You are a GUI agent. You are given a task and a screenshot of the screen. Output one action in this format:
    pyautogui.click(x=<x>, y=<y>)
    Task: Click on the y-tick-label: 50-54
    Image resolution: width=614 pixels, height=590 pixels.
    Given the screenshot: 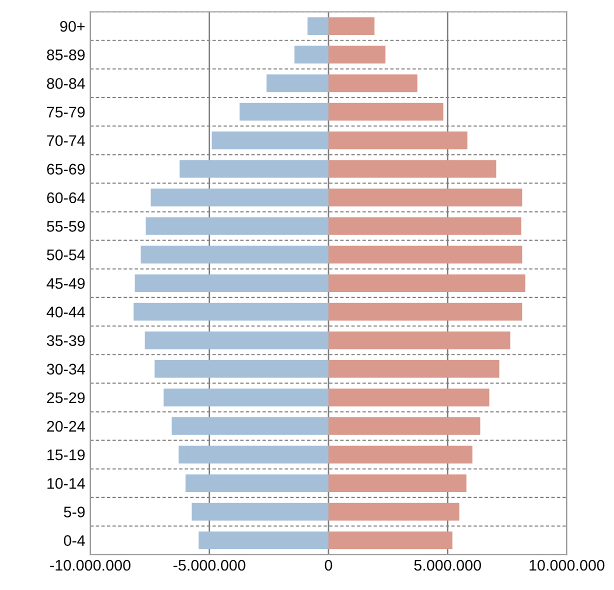 What is the action you would take?
    pyautogui.click(x=65, y=255)
    